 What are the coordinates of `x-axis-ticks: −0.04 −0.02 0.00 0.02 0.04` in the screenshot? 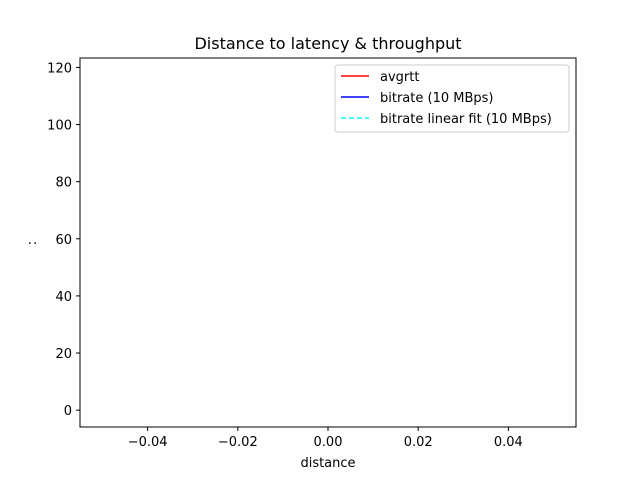 It's located at (325, 438).